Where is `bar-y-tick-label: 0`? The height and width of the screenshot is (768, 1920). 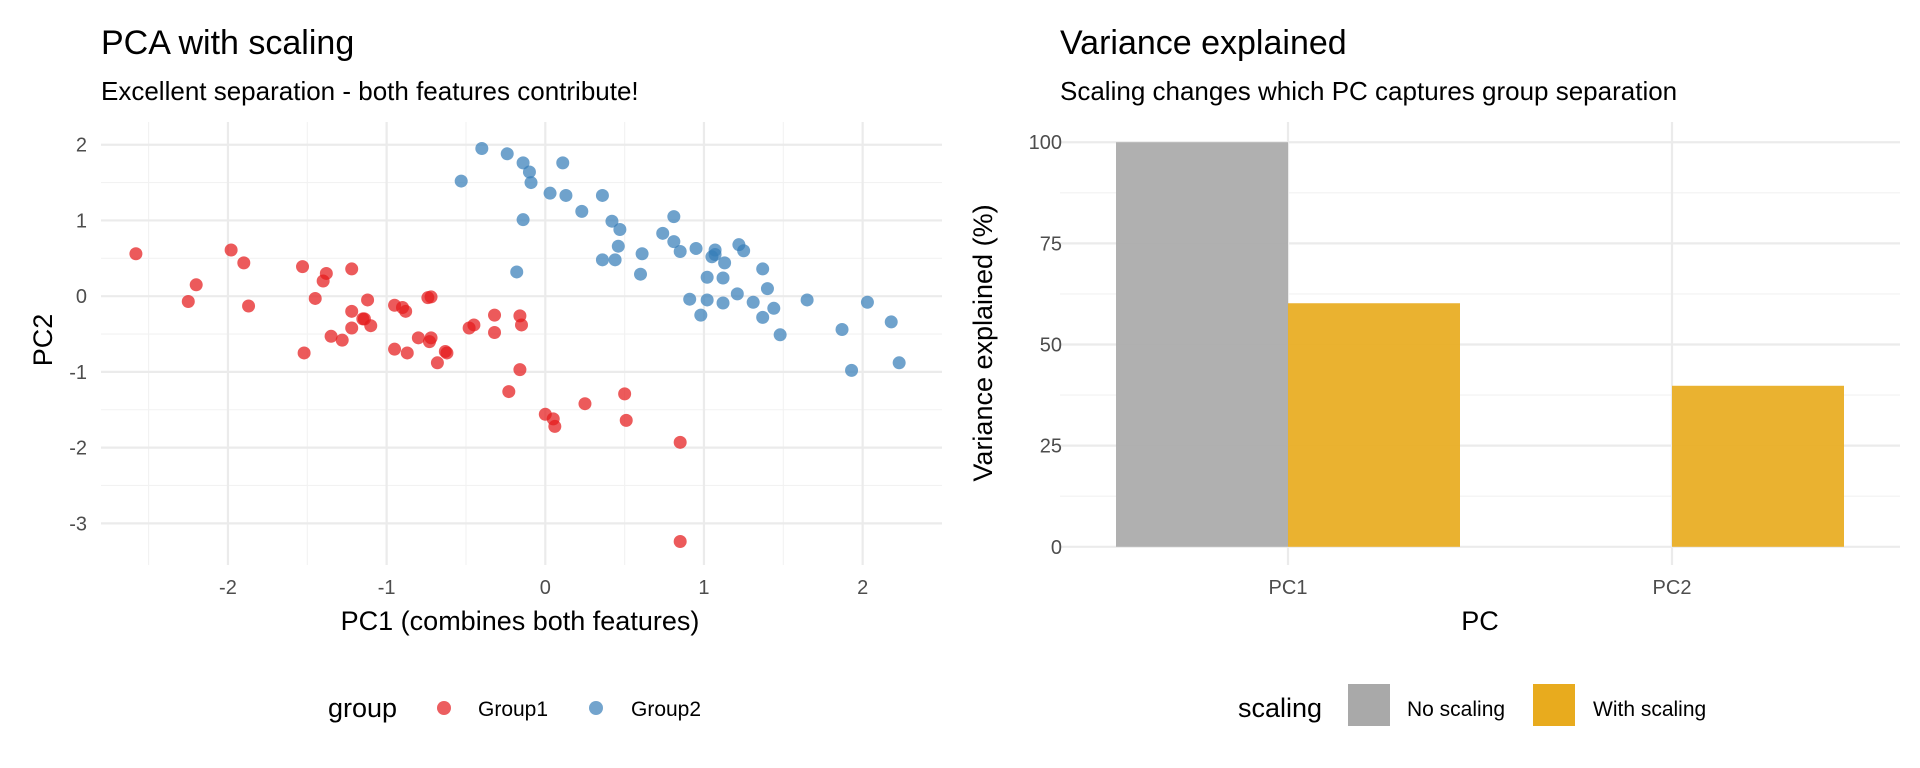
bar-y-tick-label: 0 is located at coordinates (1056, 548).